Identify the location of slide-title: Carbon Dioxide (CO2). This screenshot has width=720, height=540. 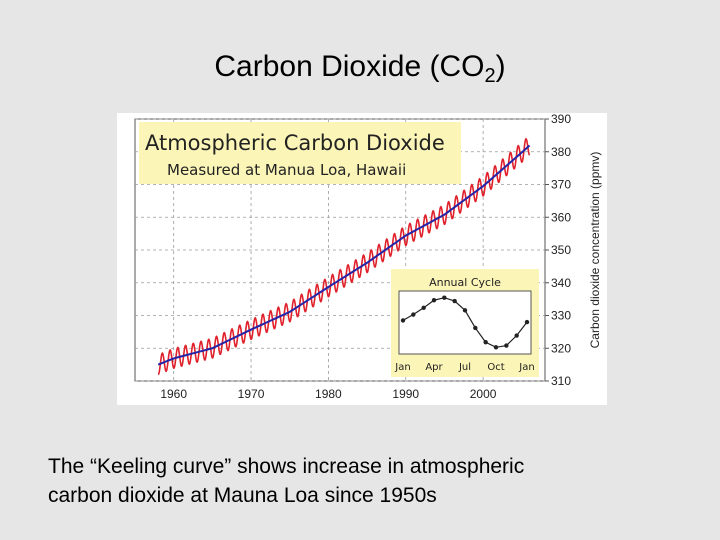
(360, 69).